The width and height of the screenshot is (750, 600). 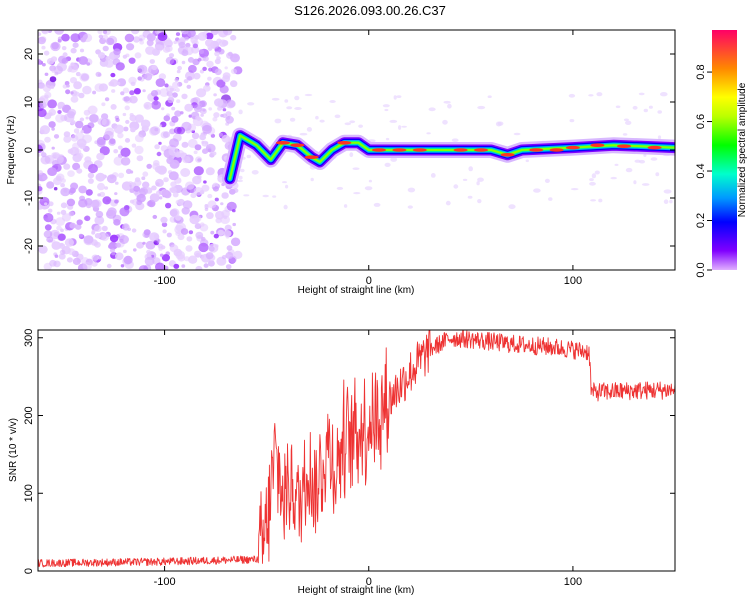 What do you see at coordinates (701, 220) in the screenshot?
I see `colorbar-tick-label: 0.2` at bounding box center [701, 220].